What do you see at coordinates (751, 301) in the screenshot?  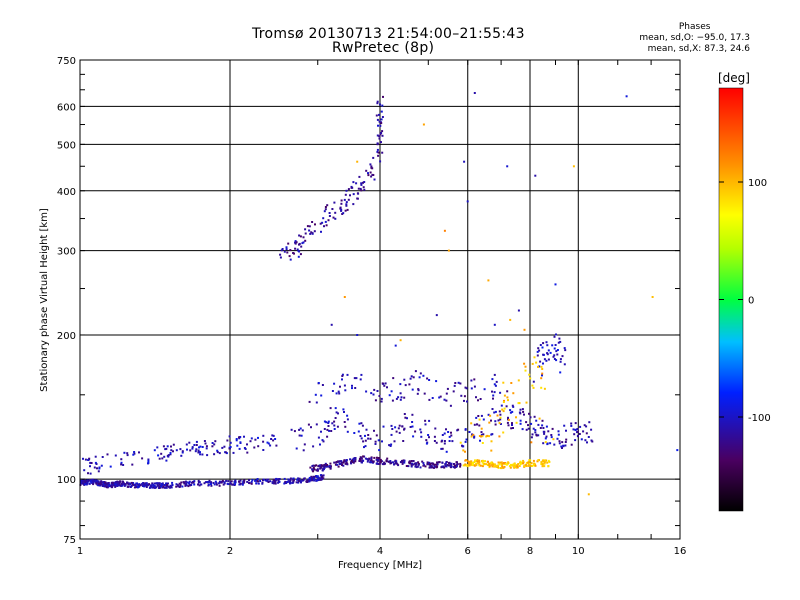 I see `colorbar-tick-label: 0` at bounding box center [751, 301].